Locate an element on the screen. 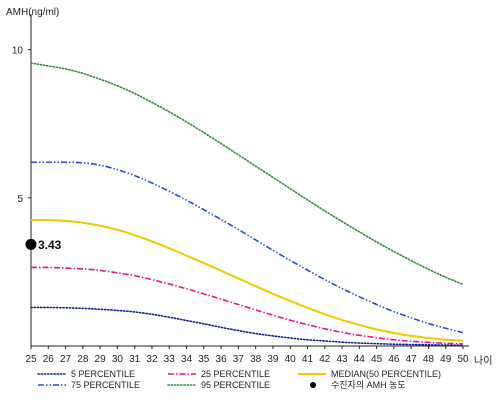  x-tick-label: 45 is located at coordinates (377, 359).